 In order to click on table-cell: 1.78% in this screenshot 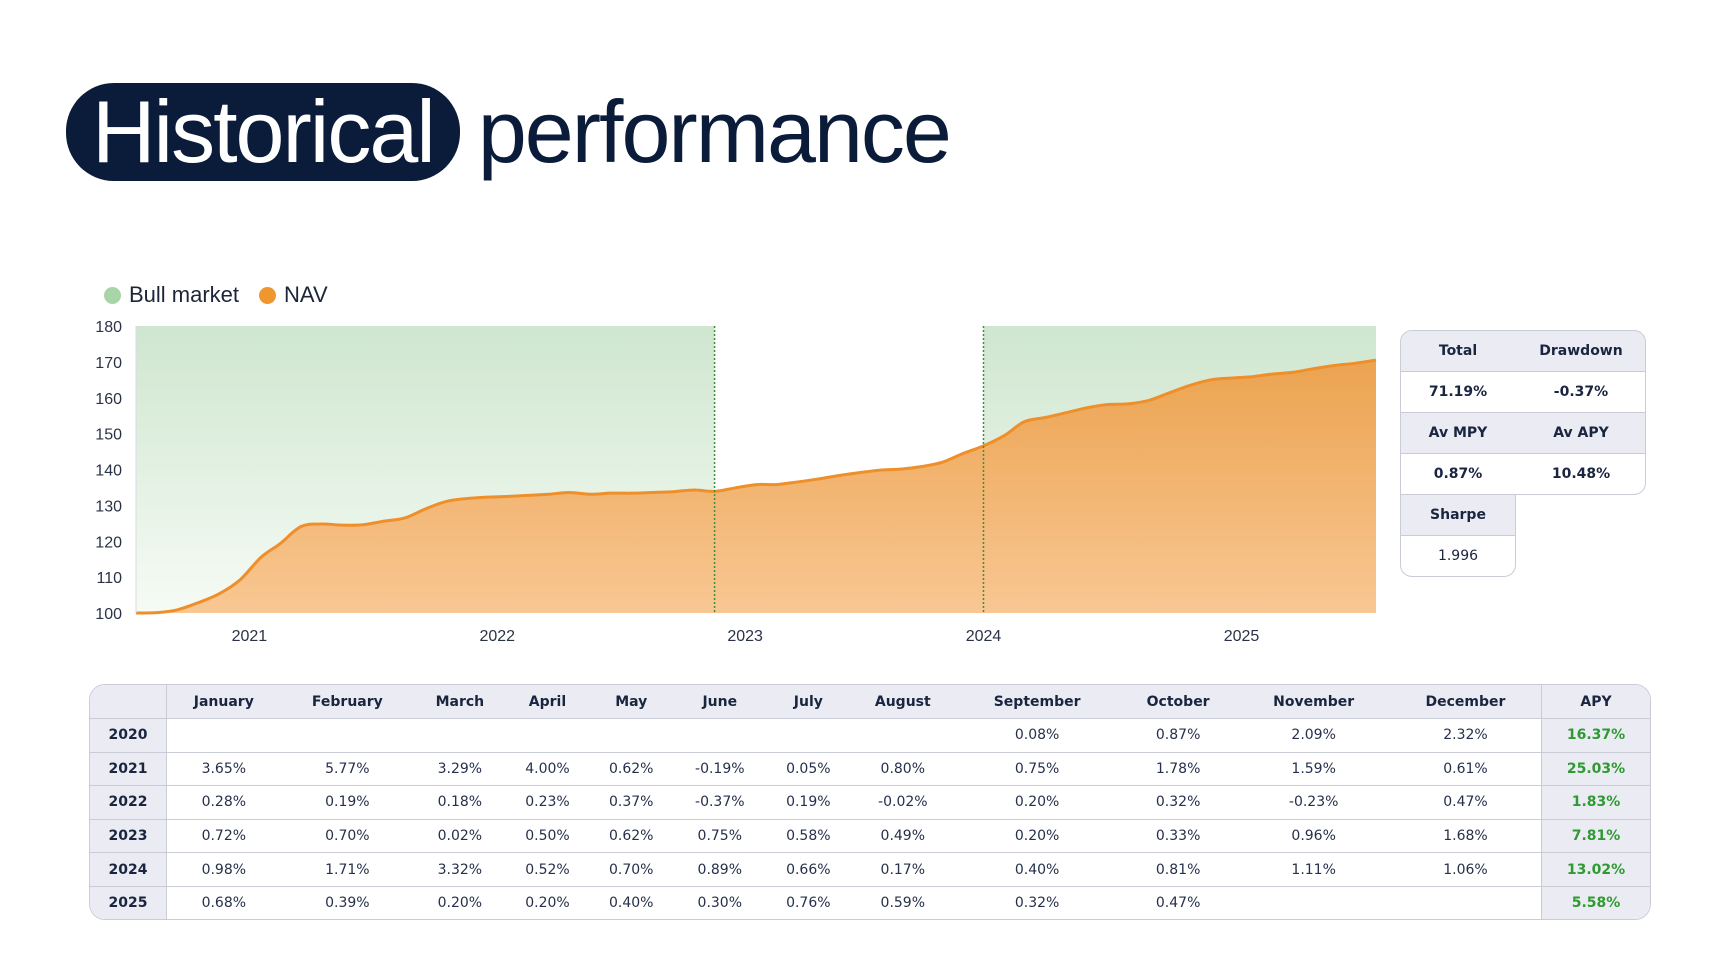, I will do `click(1178, 768)`.